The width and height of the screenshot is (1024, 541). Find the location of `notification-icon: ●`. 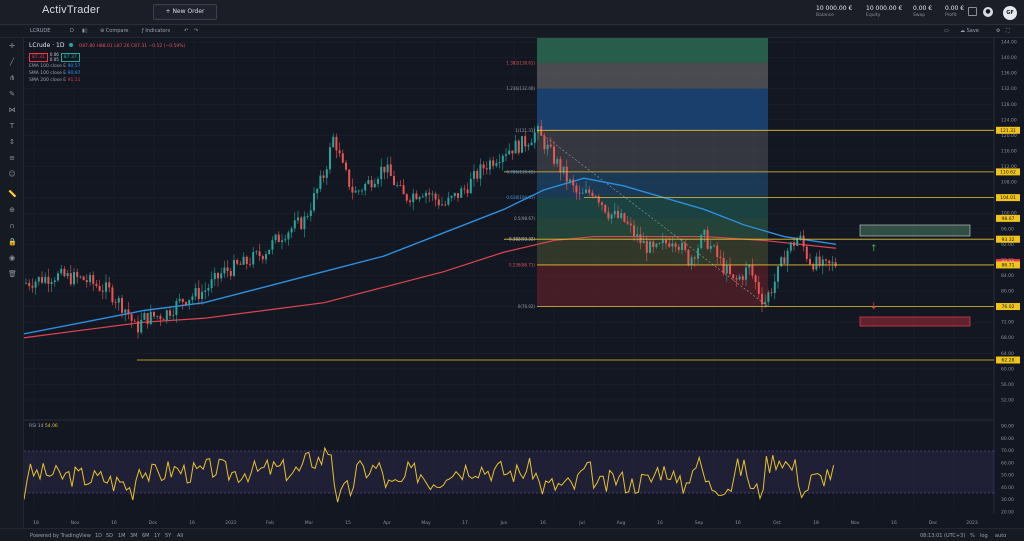

notification-icon: ● is located at coordinates (988, 12).